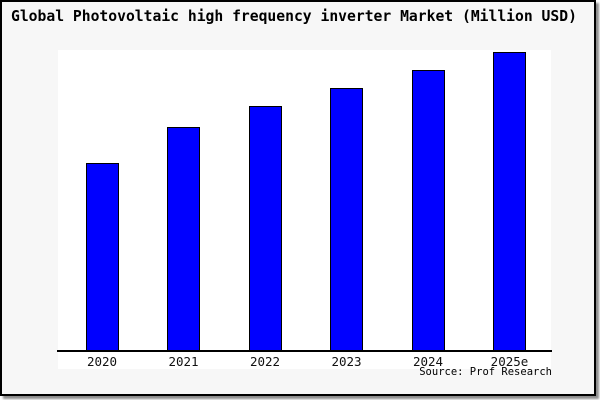 The image size is (600, 400). What do you see at coordinates (102, 257) in the screenshot?
I see `bar-2020` at bounding box center [102, 257].